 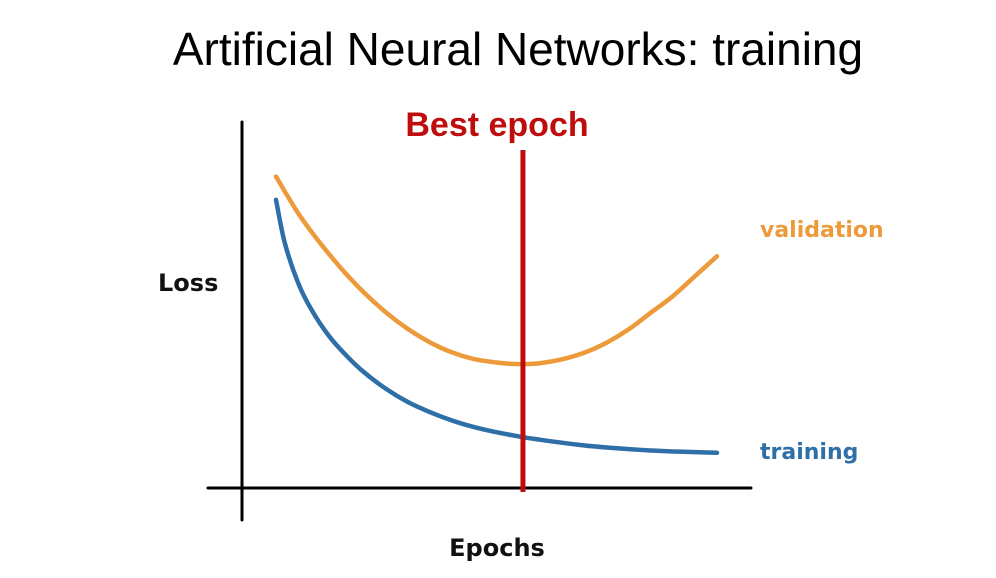 I want to click on y-axis-label: Loss, so click(x=188, y=283).